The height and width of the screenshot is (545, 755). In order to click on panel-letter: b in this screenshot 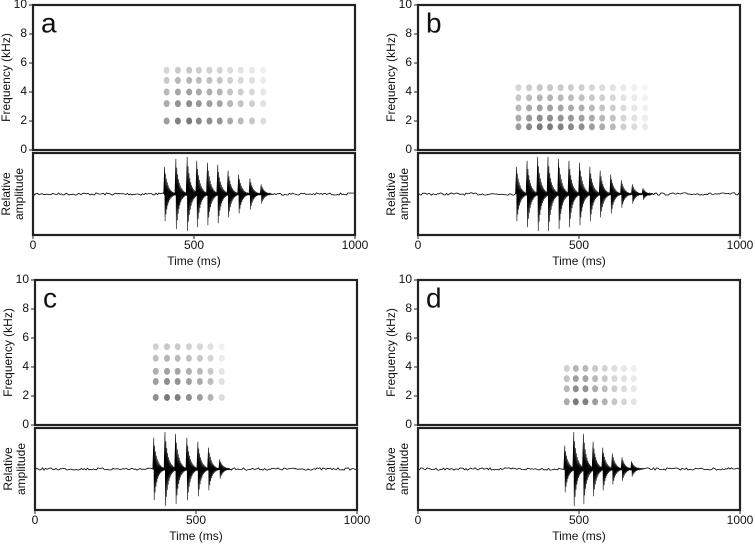, I will do `click(434, 22)`.